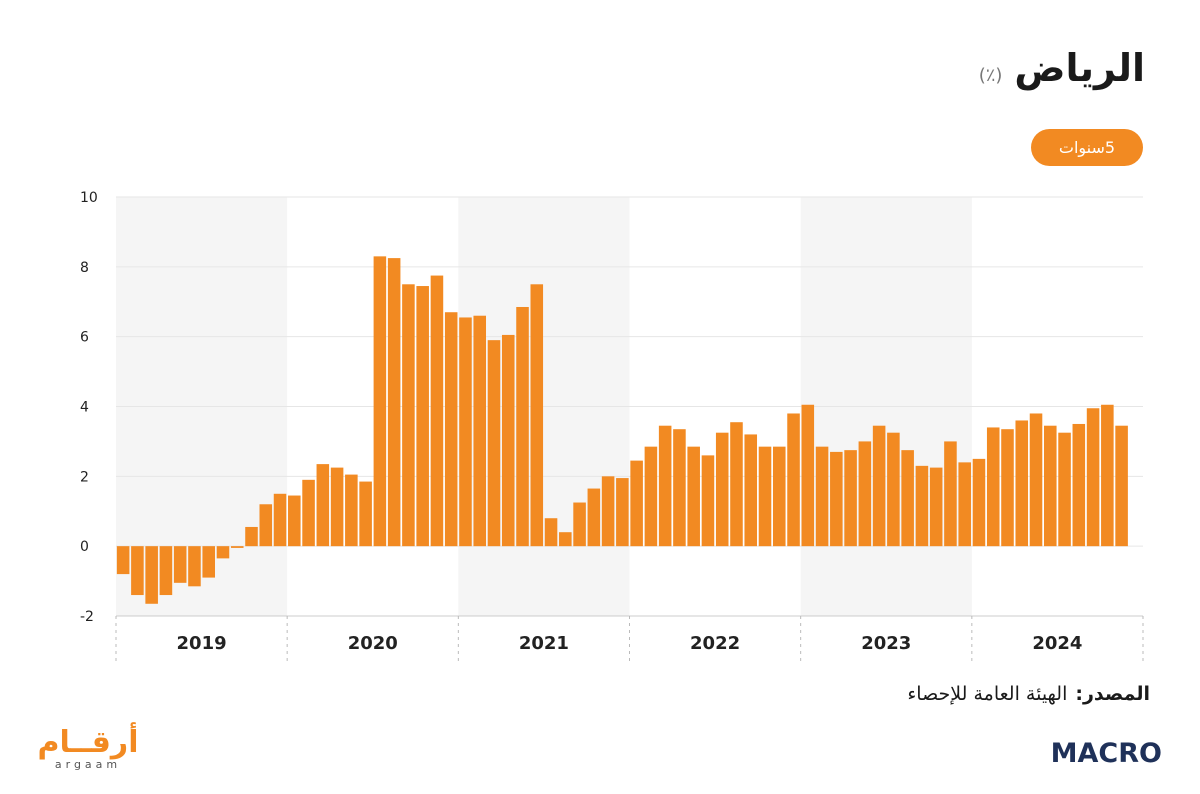  I want to click on page-title: الرياض, so click(1079, 68).